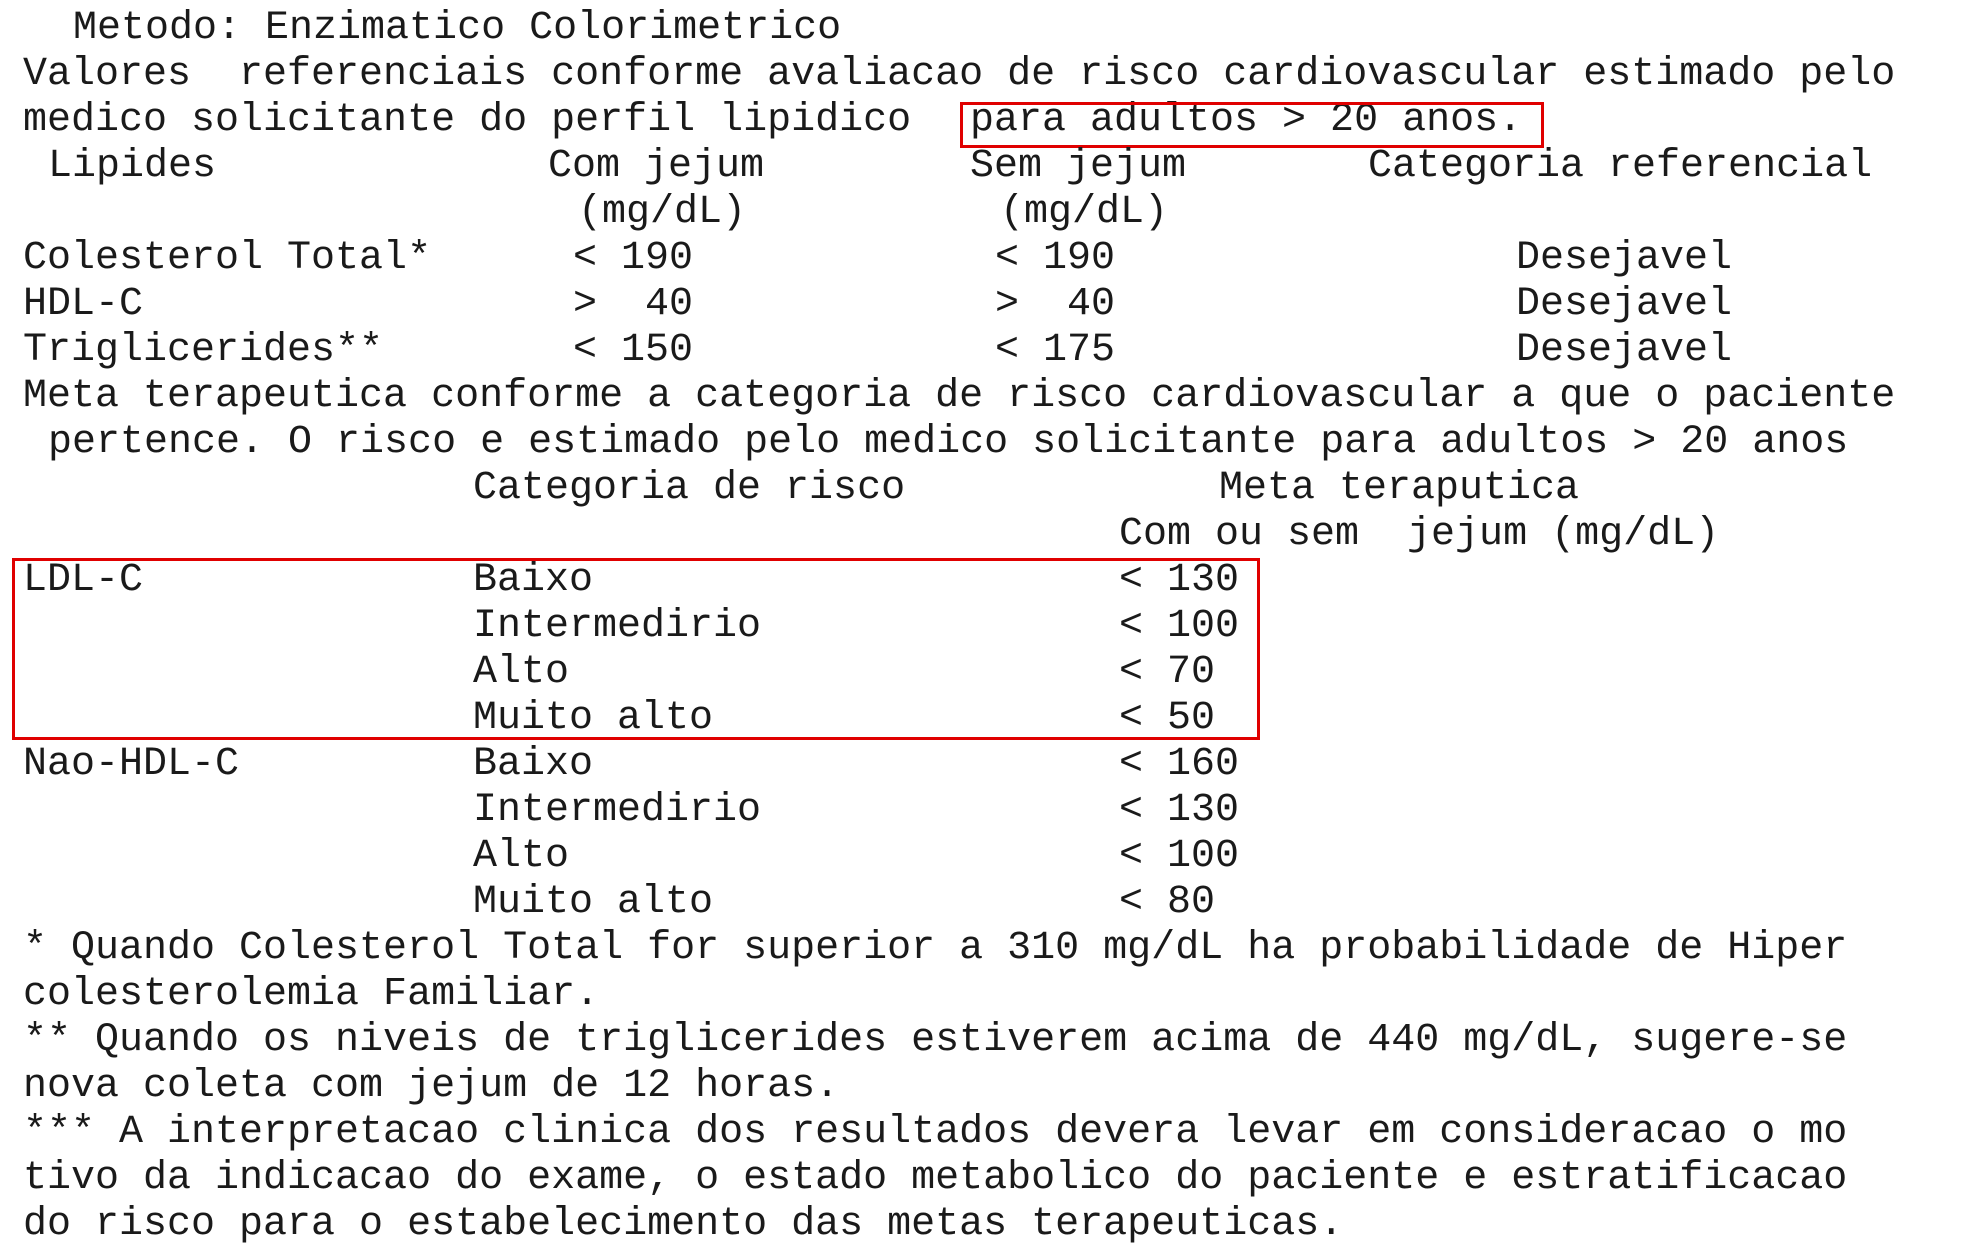 This screenshot has width=1979, height=1248. I want to click on lipid-com-value: > 40, so click(633, 304).